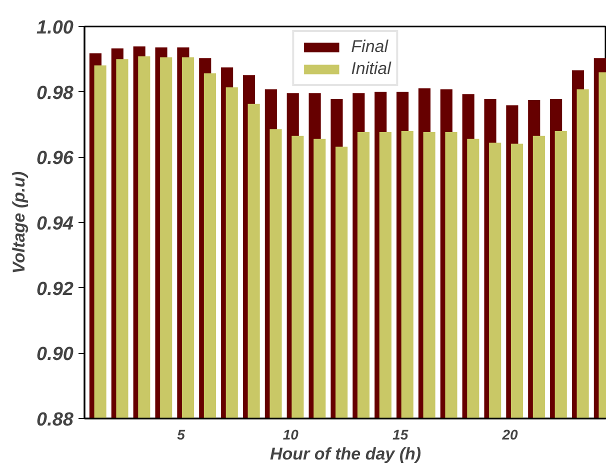 Image resolution: width=606 pixels, height=466 pixels. What do you see at coordinates (400, 434) in the screenshot?
I see `x-tick-label: 15` at bounding box center [400, 434].